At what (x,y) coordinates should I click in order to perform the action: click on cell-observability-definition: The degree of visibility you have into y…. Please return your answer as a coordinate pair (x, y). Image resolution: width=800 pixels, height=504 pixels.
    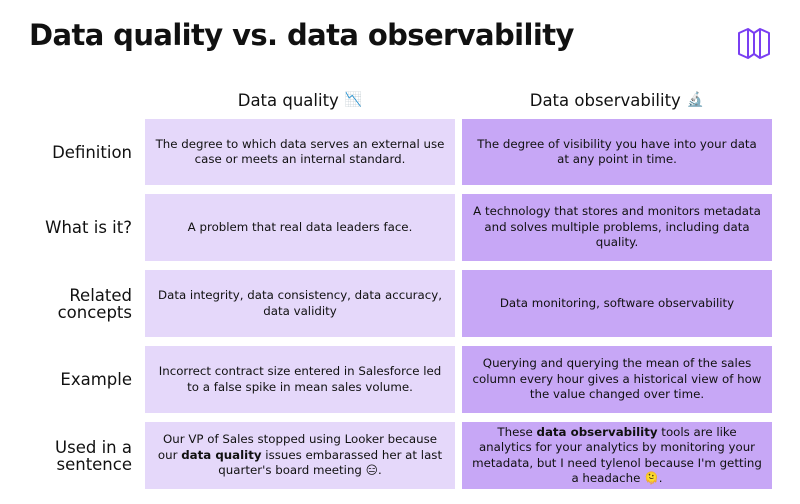
    Looking at the image, I should click on (617, 152).